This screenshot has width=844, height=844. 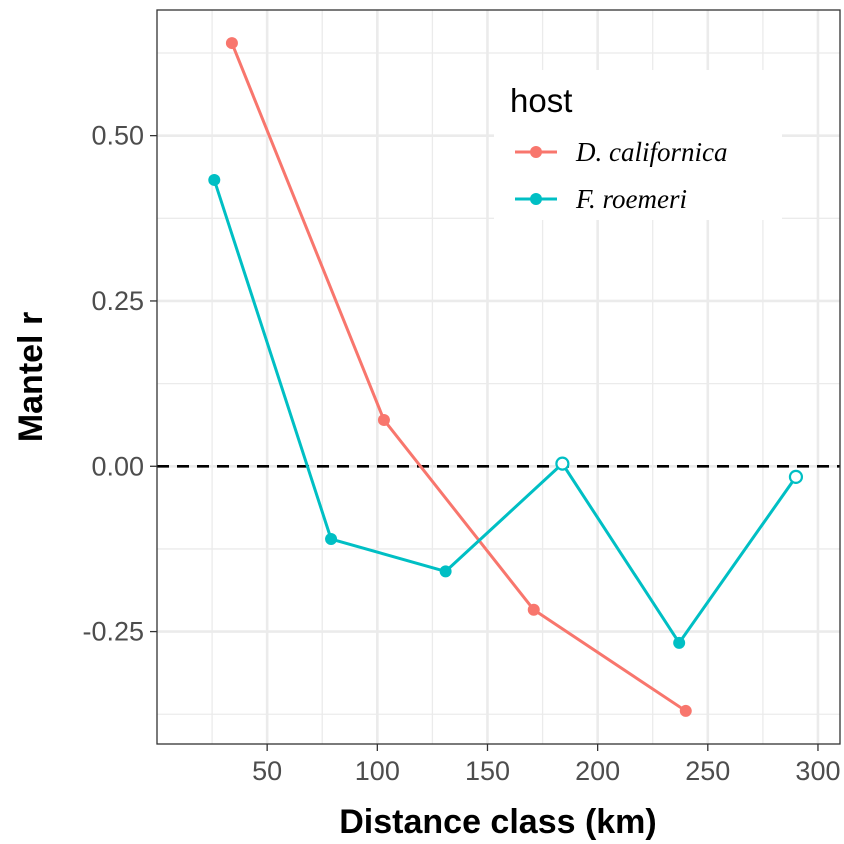 What do you see at coordinates (817, 771) in the screenshot?
I see `x-tick-label: 300` at bounding box center [817, 771].